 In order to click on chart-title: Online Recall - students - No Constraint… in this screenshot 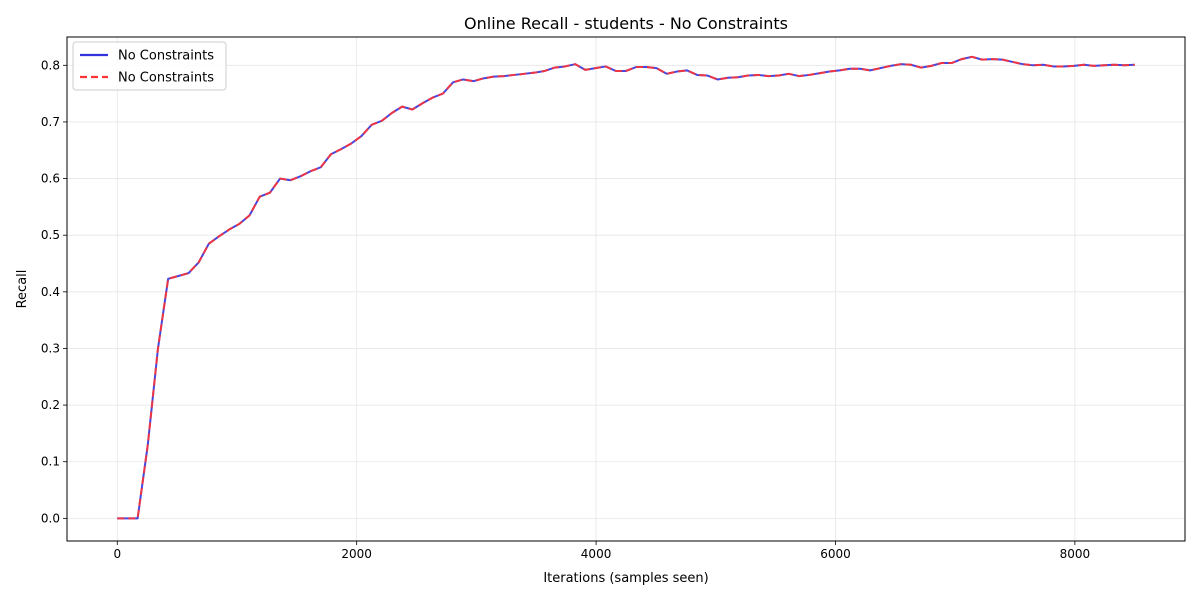, I will do `click(626, 23)`.